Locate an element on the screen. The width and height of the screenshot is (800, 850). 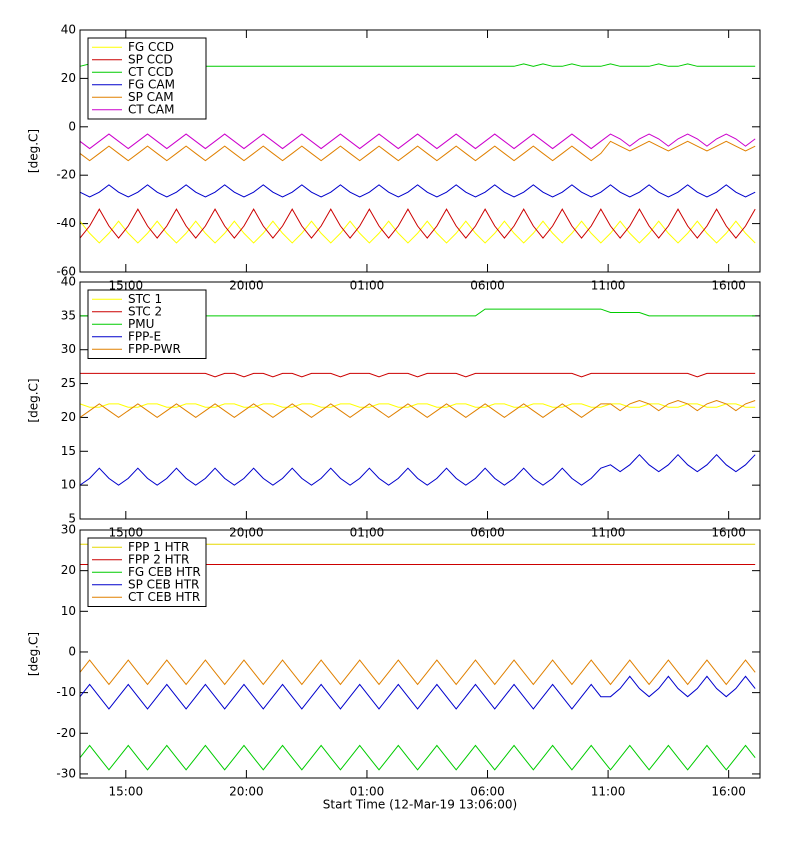
legend-label: FPP 2 HTR is located at coordinates (158, 559).